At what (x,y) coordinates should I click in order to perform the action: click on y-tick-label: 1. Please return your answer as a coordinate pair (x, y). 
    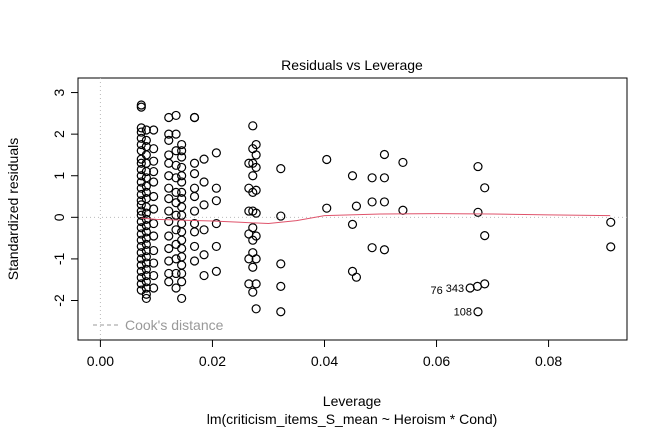
    Looking at the image, I should click on (59, 176).